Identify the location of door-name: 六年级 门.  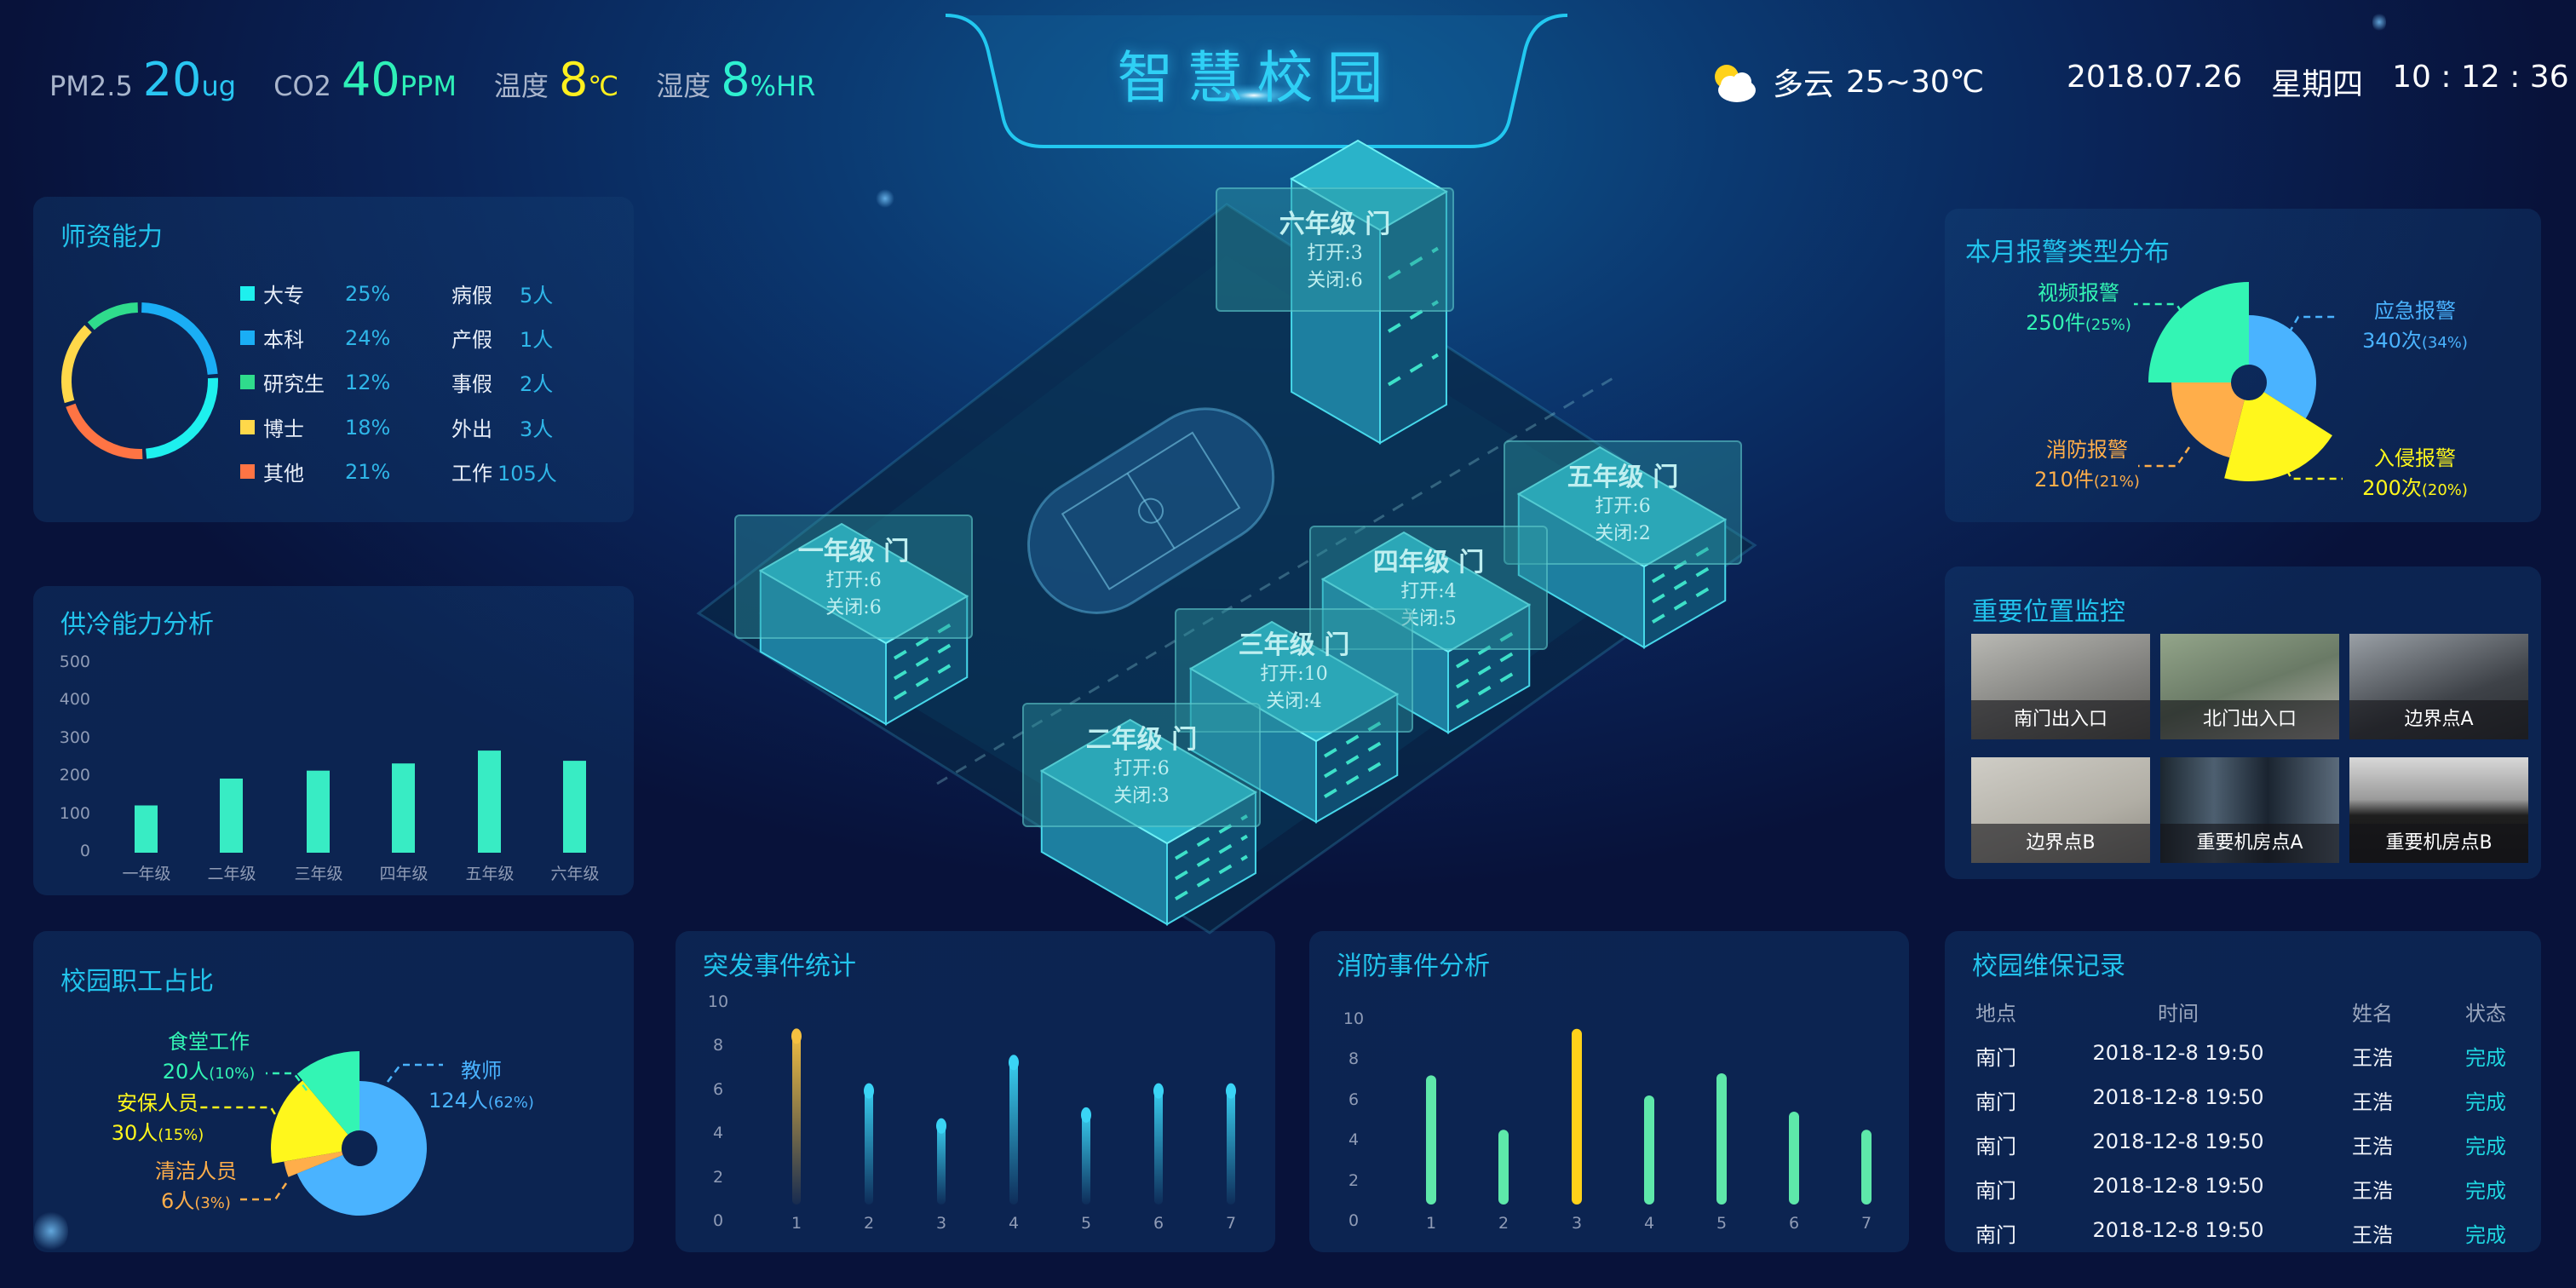
(1335, 224).